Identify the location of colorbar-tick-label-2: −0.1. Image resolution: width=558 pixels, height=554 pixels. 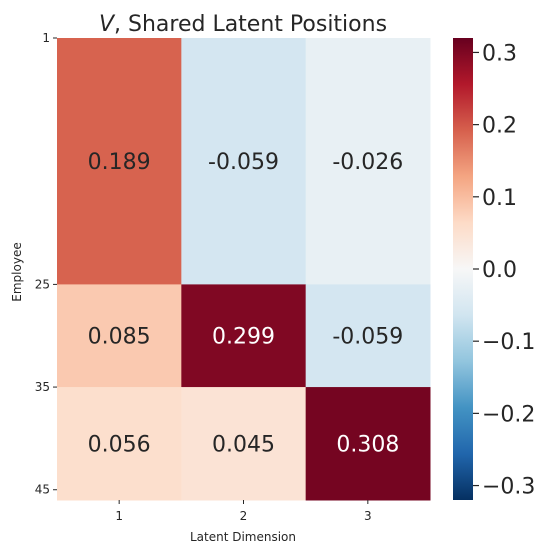
(508, 342).